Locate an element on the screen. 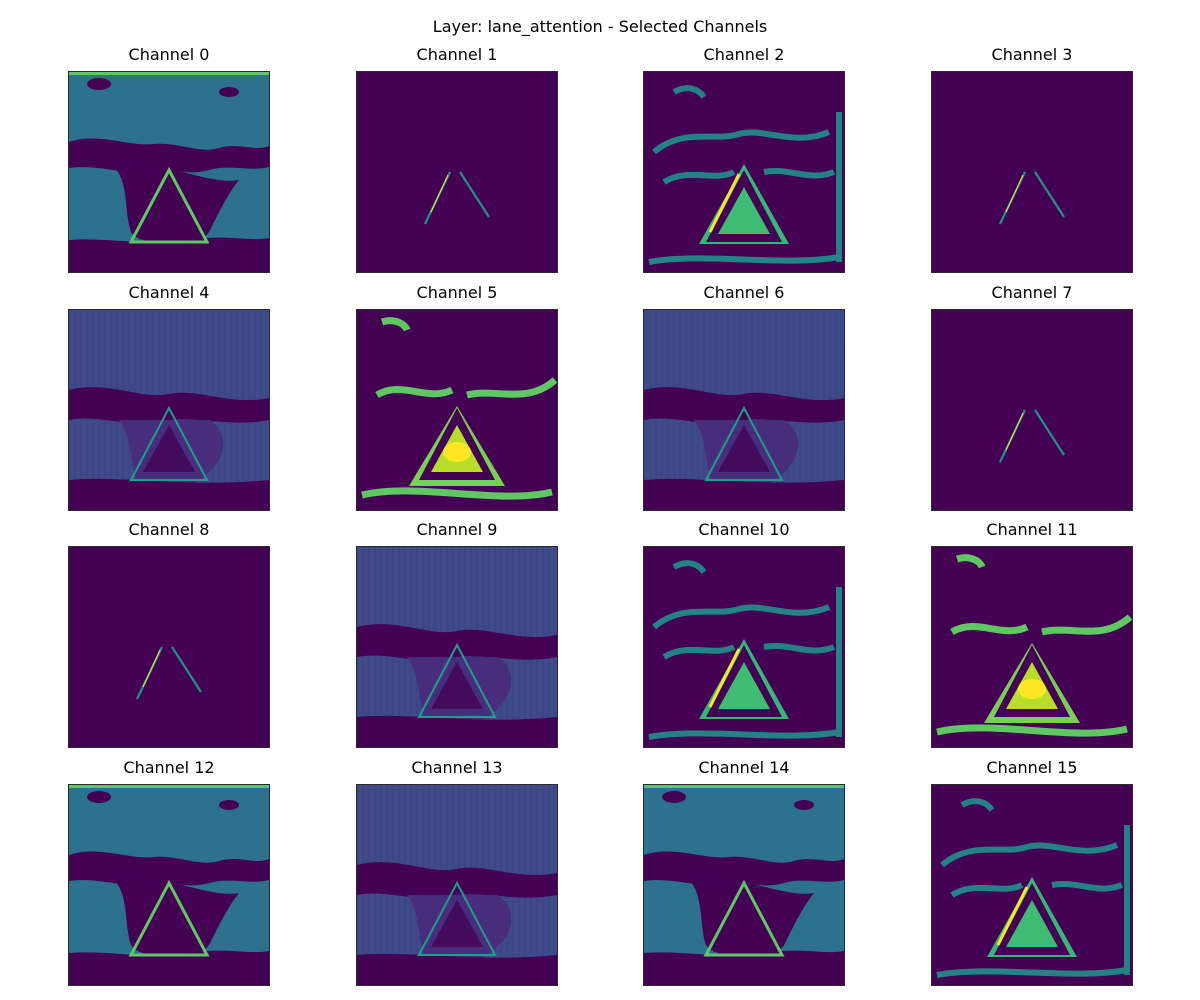 The image size is (1200, 1000). channel-title: Channel 14 is located at coordinates (744, 768).